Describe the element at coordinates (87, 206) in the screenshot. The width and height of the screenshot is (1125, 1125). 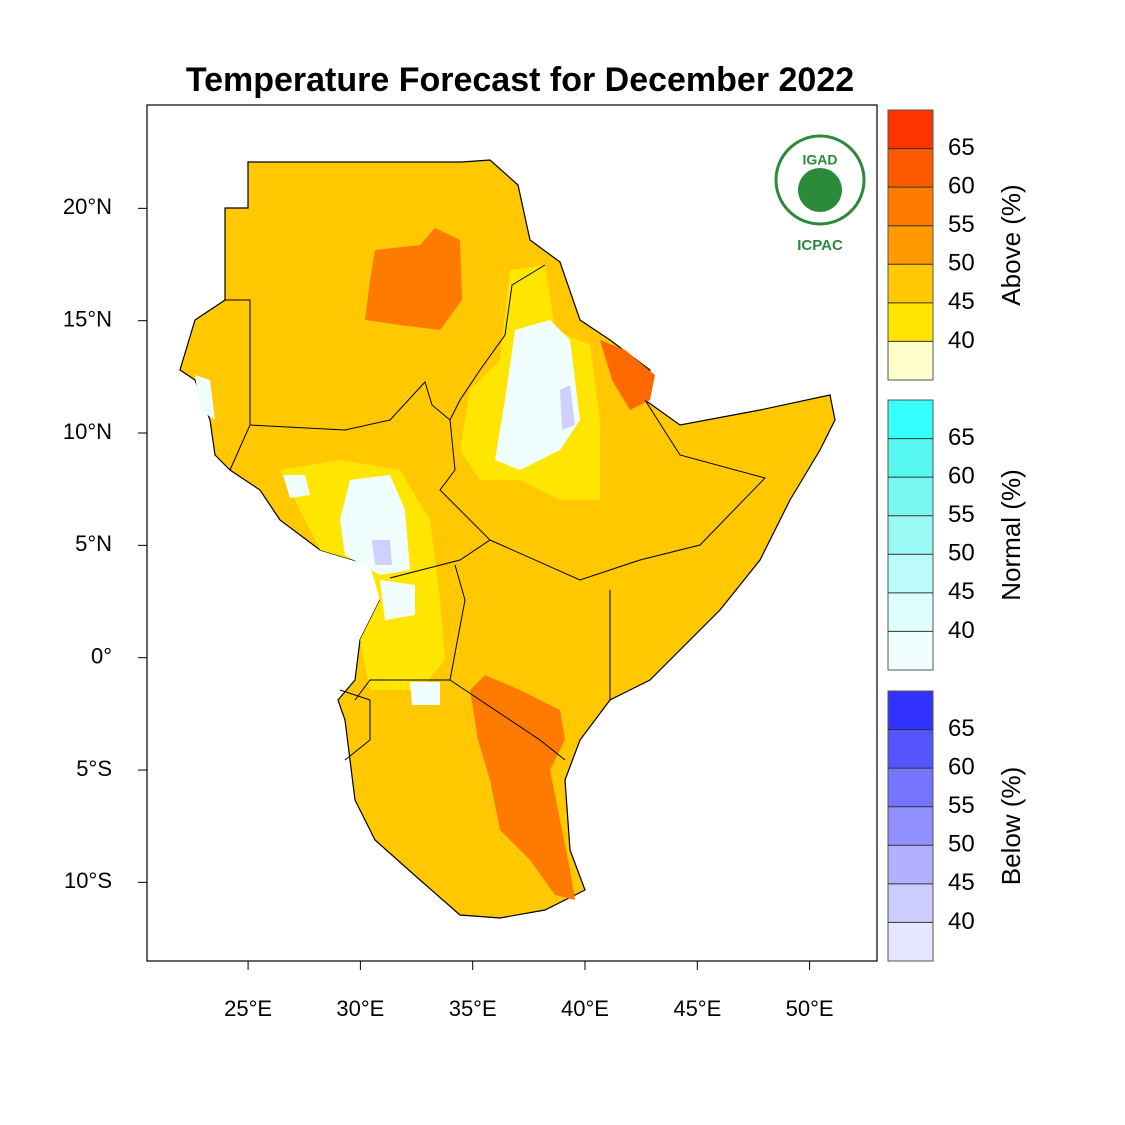
I see `y-tick-label: 20°N` at that location.